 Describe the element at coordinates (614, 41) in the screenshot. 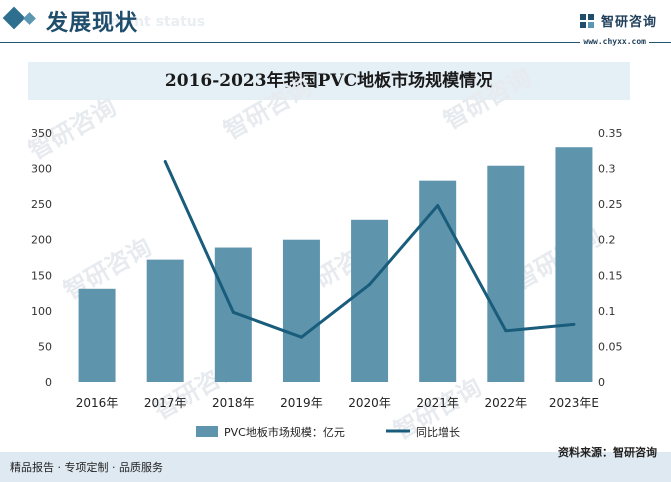

I see `brand-url: www.chyxx.com` at that location.